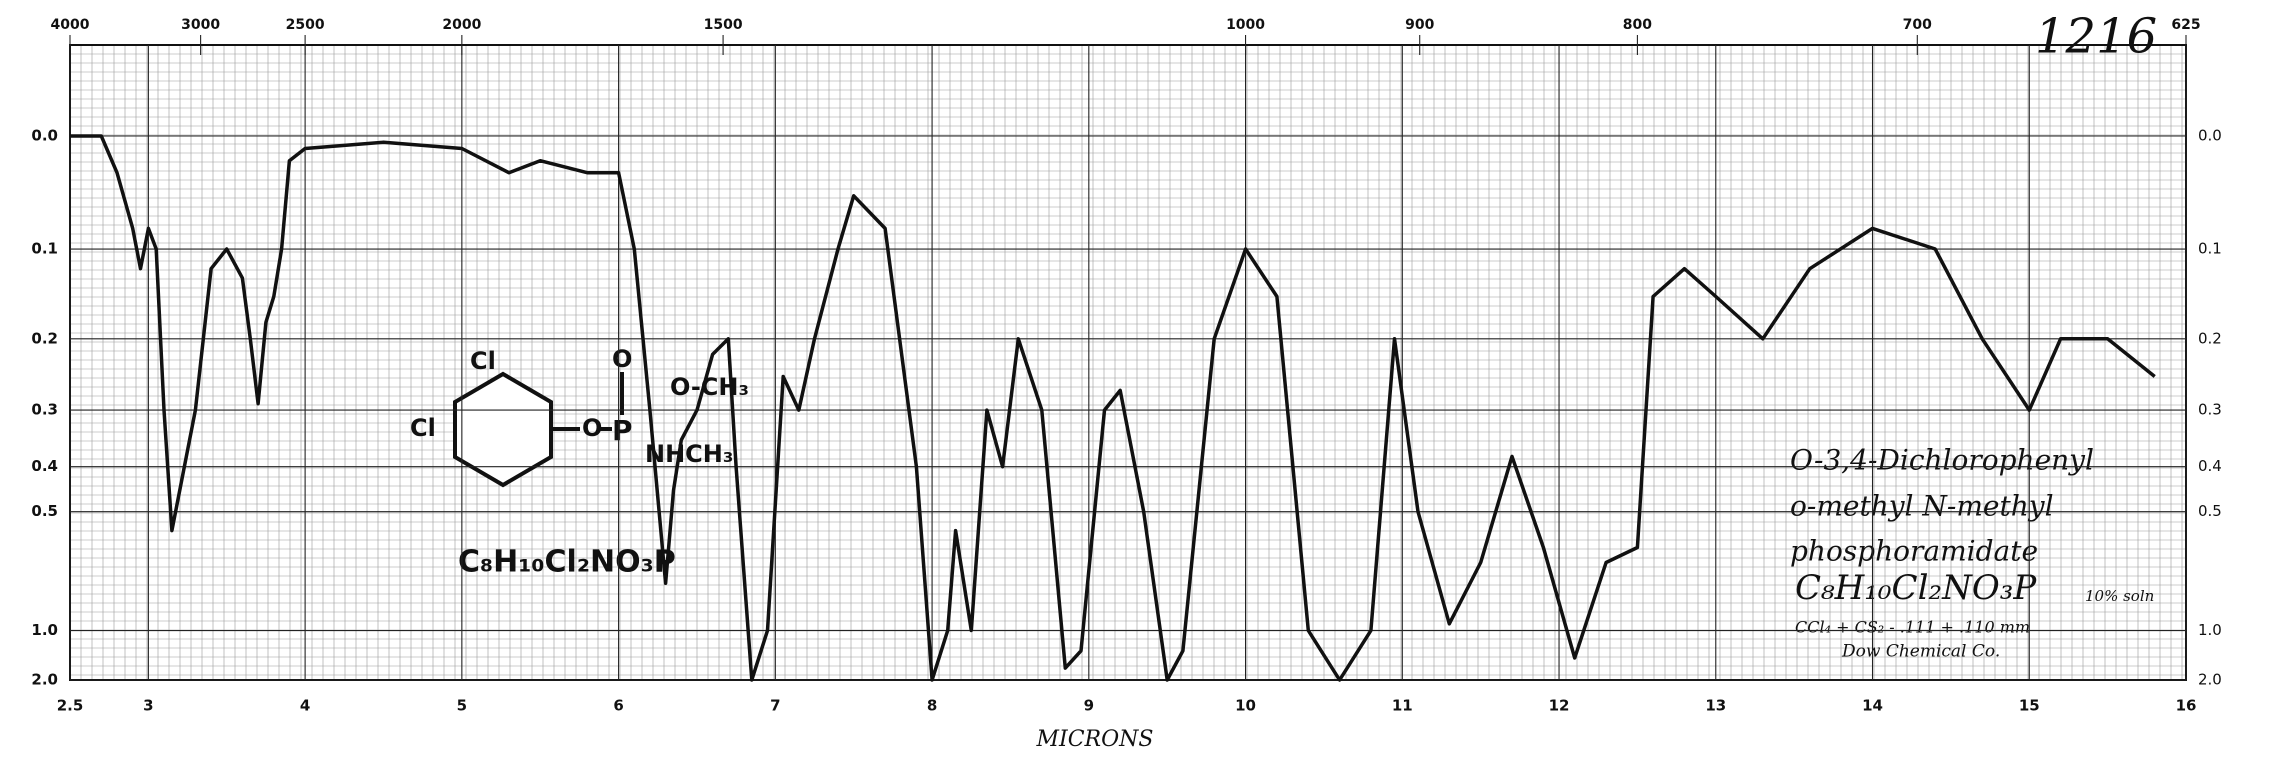 Image resolution: width=2286 pixels, height=767 pixels. Describe the element at coordinates (1914, 551) in the screenshot. I see `annotation: phosphoramidate` at that location.